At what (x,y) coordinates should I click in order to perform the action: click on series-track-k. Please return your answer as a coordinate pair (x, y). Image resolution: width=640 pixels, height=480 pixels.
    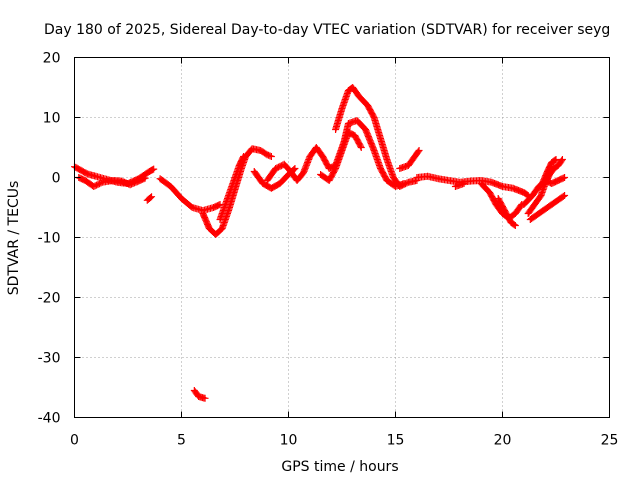
    Looking at the image, I should click on (376, 137).